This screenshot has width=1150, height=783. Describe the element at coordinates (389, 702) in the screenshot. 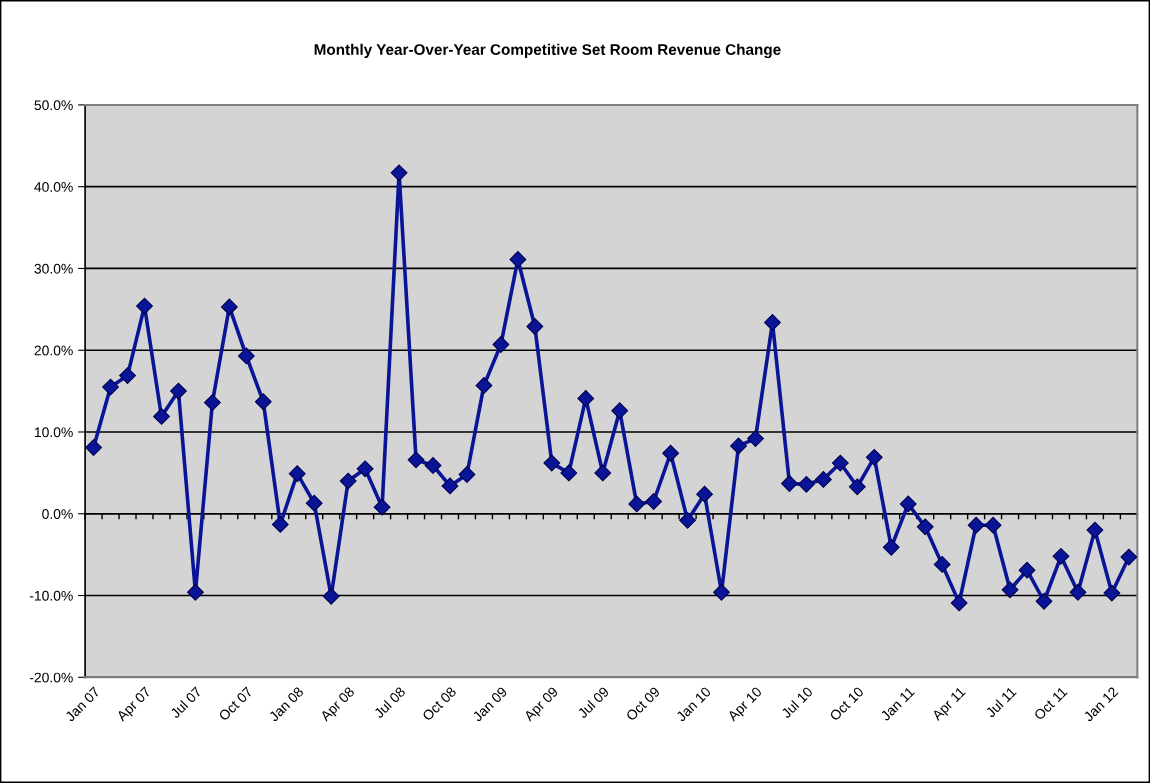

I see `x-tick-label: Jul 08` at that location.